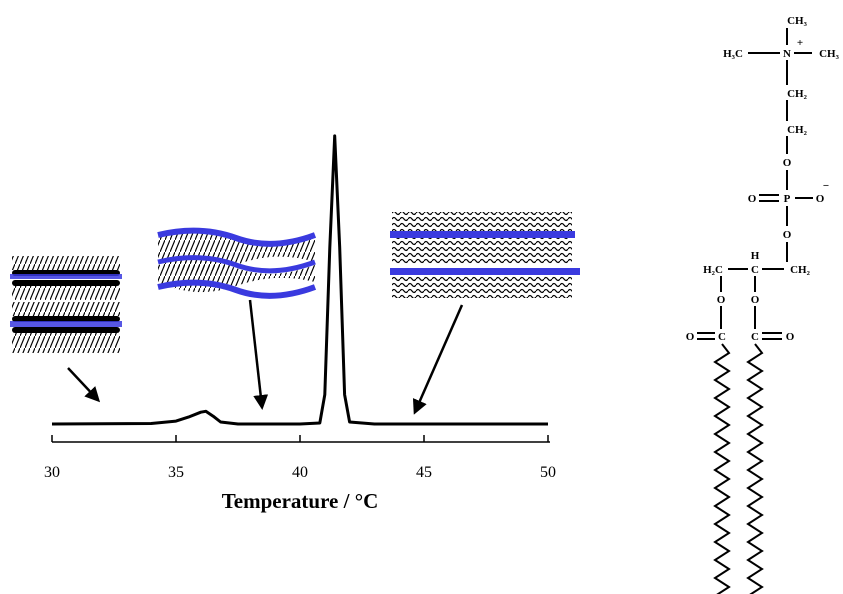 The width and height of the screenshot is (843, 594). What do you see at coordinates (800, 43) in the screenshot?
I see `atom-label: +` at bounding box center [800, 43].